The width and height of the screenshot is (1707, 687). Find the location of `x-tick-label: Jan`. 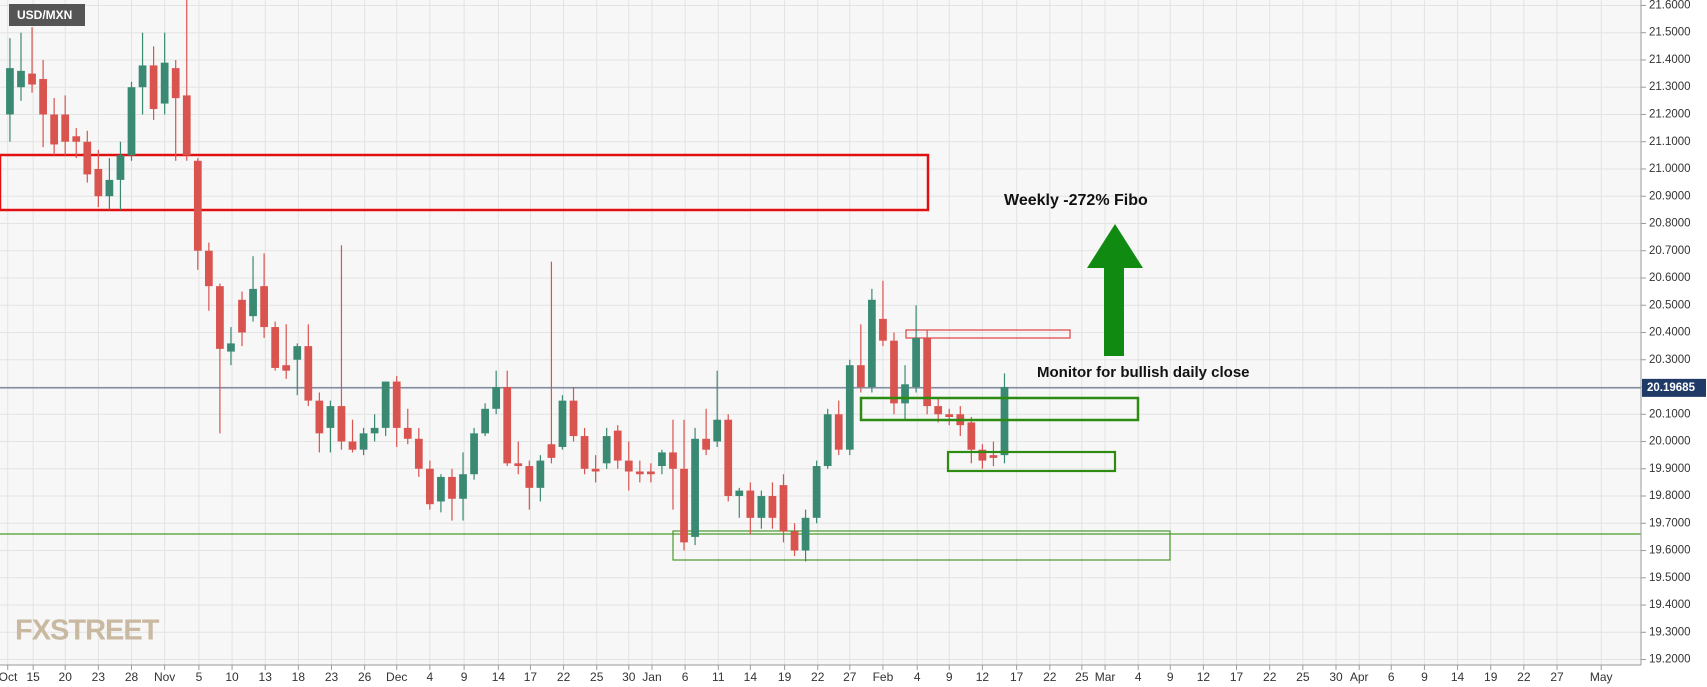

x-tick-label: Jan is located at coordinates (651, 677).